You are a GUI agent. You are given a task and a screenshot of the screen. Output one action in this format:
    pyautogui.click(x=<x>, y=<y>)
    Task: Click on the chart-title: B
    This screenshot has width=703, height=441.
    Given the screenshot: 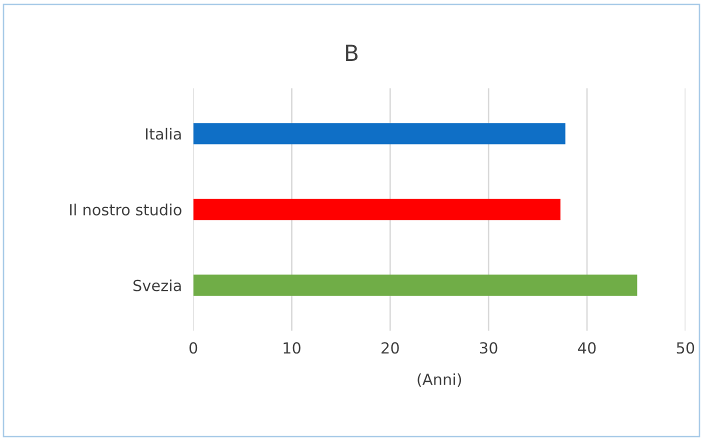 What is the action you would take?
    pyautogui.click(x=352, y=52)
    